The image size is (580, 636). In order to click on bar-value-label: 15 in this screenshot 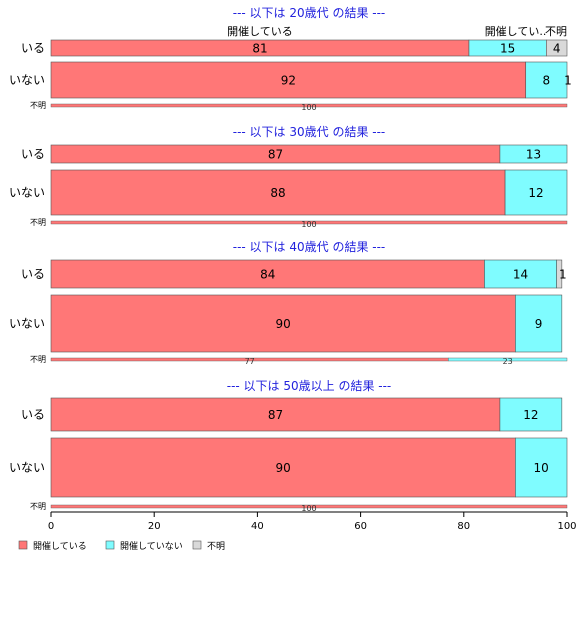, I will do `click(507, 49)`.